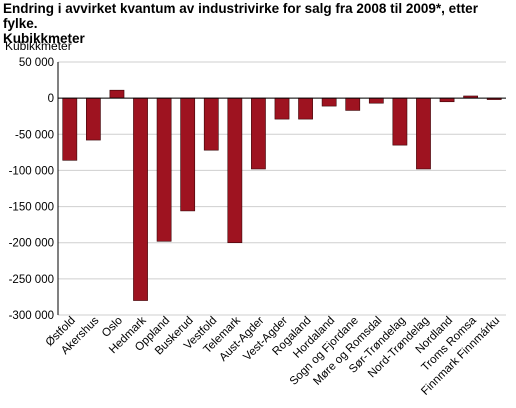 The height and width of the screenshot is (408, 516). Describe the element at coordinates (51, 99) in the screenshot. I see `y-tick-label: 0` at that location.